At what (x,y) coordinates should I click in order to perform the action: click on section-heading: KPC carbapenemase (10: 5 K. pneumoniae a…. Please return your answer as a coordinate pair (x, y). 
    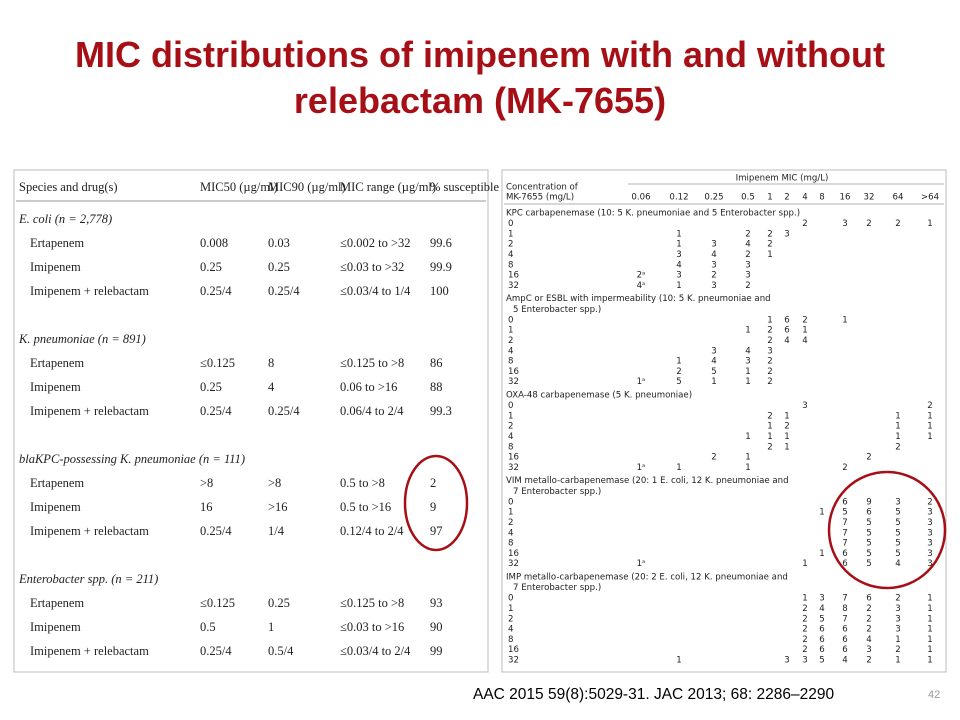
    Looking at the image, I should click on (653, 214).